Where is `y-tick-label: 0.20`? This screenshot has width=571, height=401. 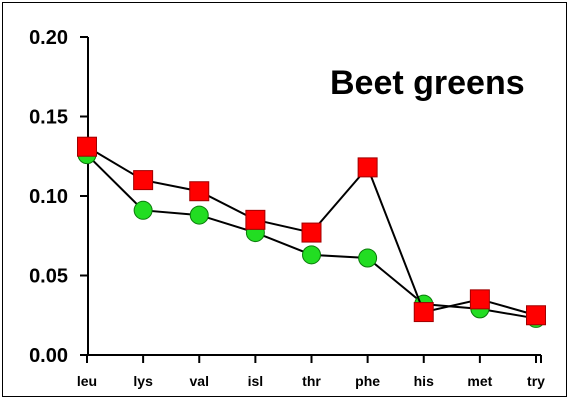
y-tick-label: 0.20 is located at coordinates (48, 38).